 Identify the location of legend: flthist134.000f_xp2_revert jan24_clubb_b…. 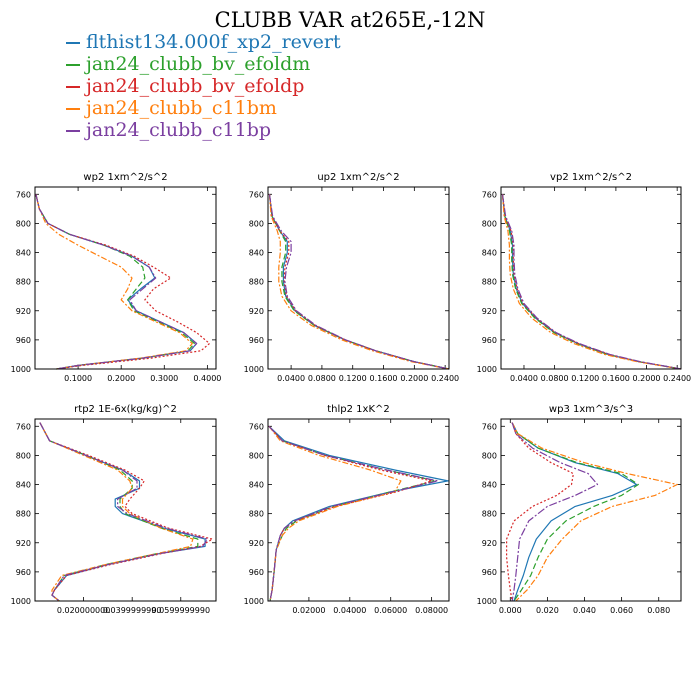
(203, 86).